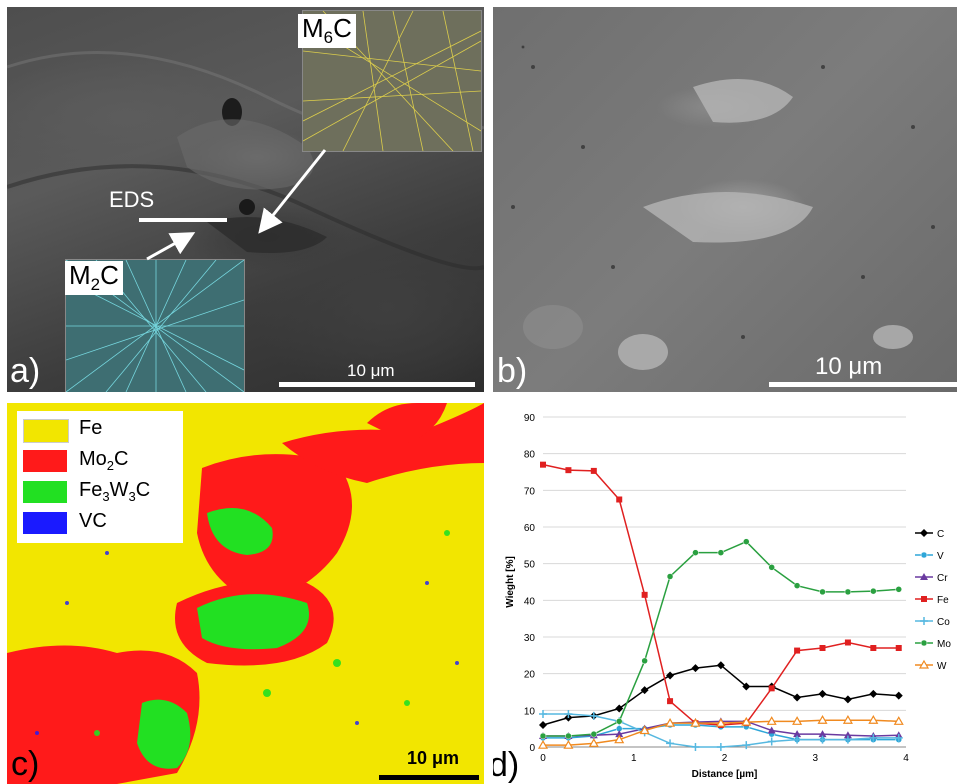 The height and width of the screenshot is (784, 957). Describe the element at coordinates (530, 638) in the screenshot. I see `y-tick-label: 30` at that location.